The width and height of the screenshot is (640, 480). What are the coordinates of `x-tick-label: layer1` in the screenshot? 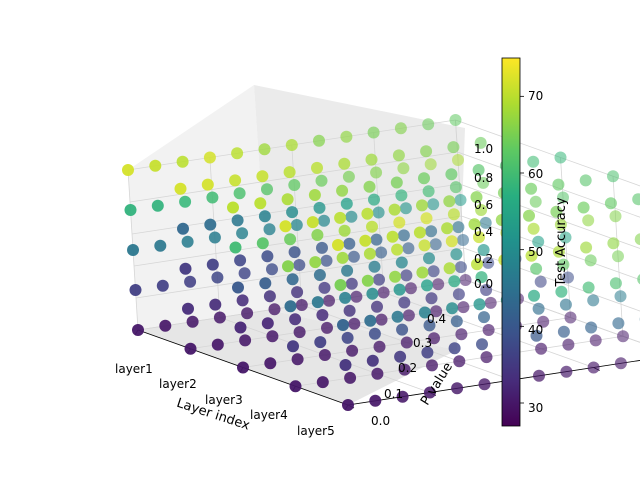 It's located at (134, 369).